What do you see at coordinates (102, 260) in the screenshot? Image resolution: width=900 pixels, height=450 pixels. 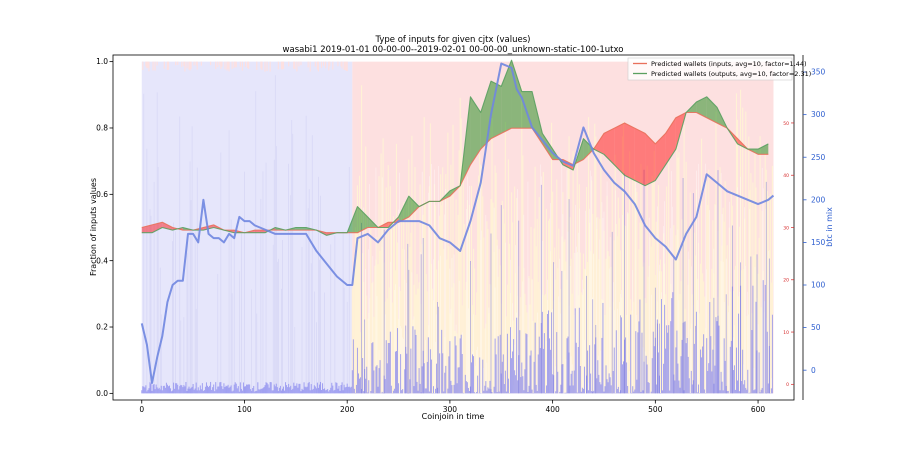 I see `y-tick-label: 0.4` at bounding box center [102, 260].